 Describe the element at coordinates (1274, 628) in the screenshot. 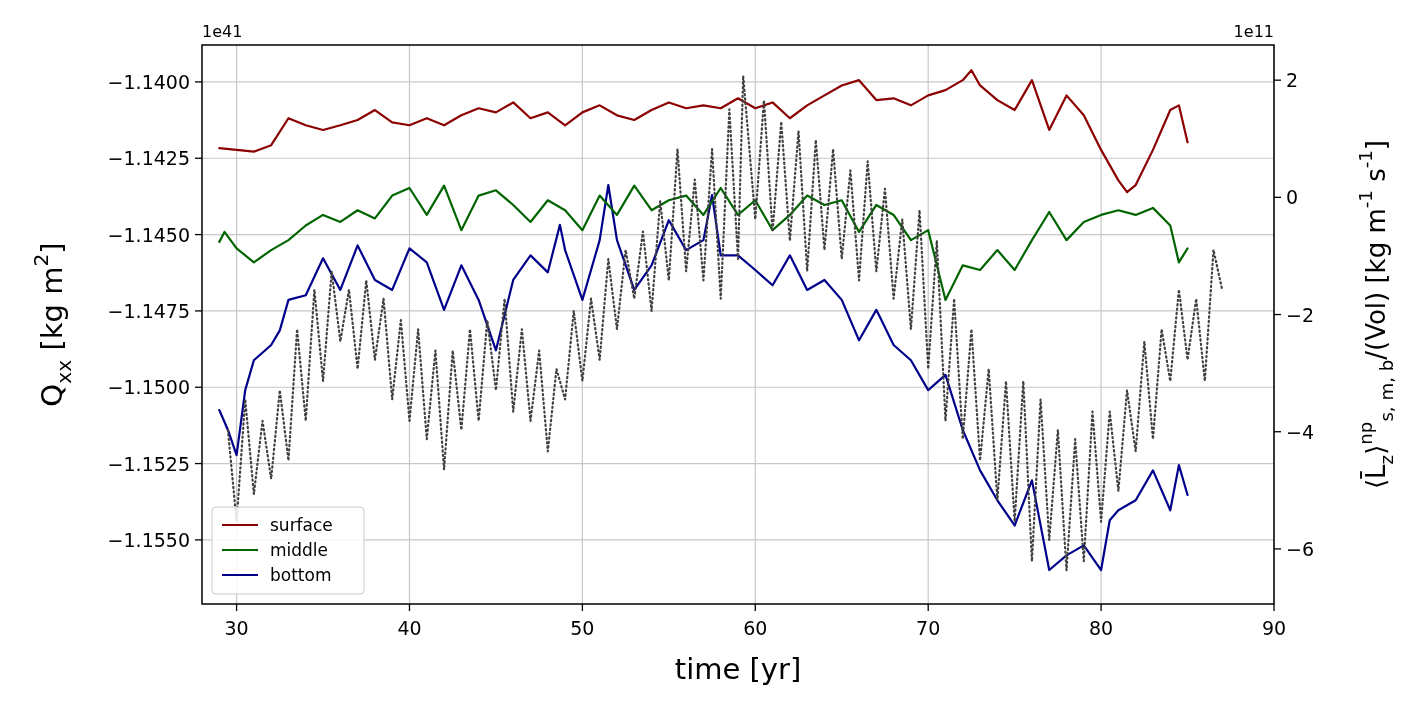

I see `x-tick-label: 90` at that location.